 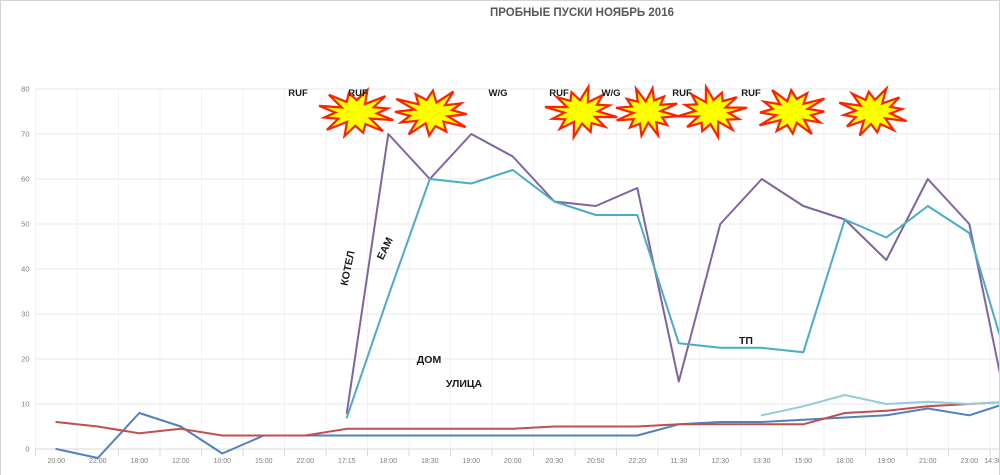 I want to click on x-axis-label: 21:00, so click(x=928, y=461).